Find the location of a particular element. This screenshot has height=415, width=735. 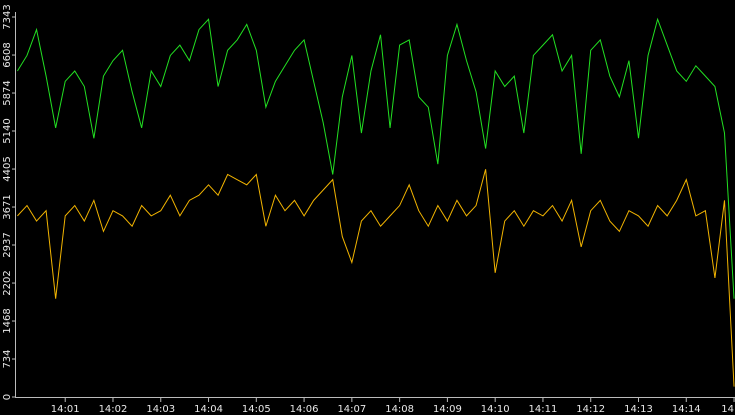

x-tick-label: 14:12 is located at coordinates (590, 409).